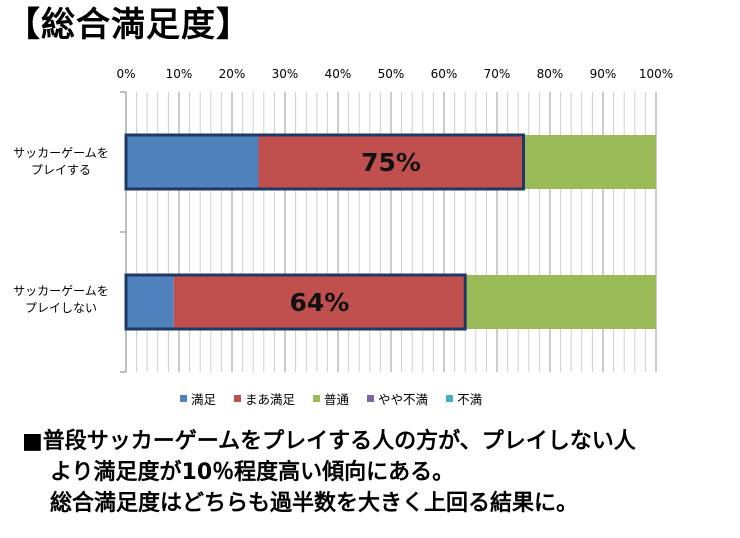  What do you see at coordinates (656, 74) in the screenshot?
I see `x-tick-label: 100%` at bounding box center [656, 74].